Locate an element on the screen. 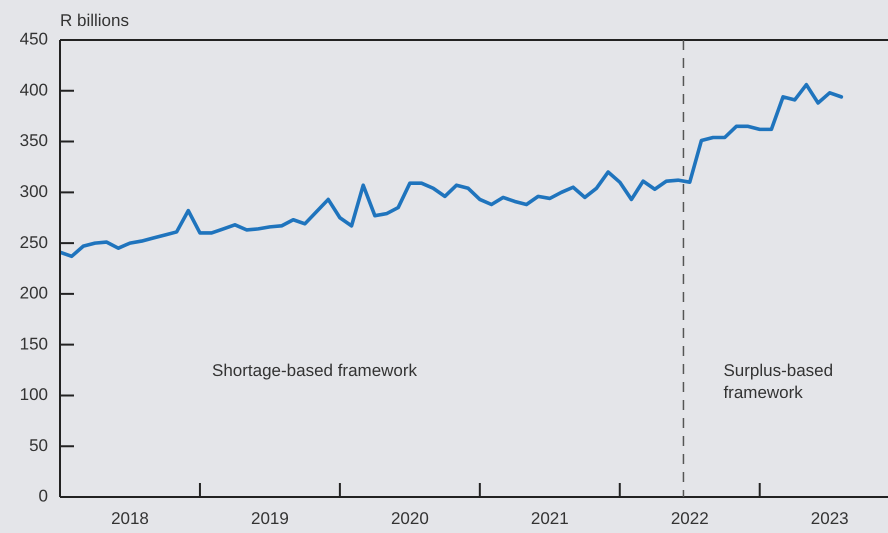 The image size is (888, 533). y-axis-title: R billions is located at coordinates (94, 20).